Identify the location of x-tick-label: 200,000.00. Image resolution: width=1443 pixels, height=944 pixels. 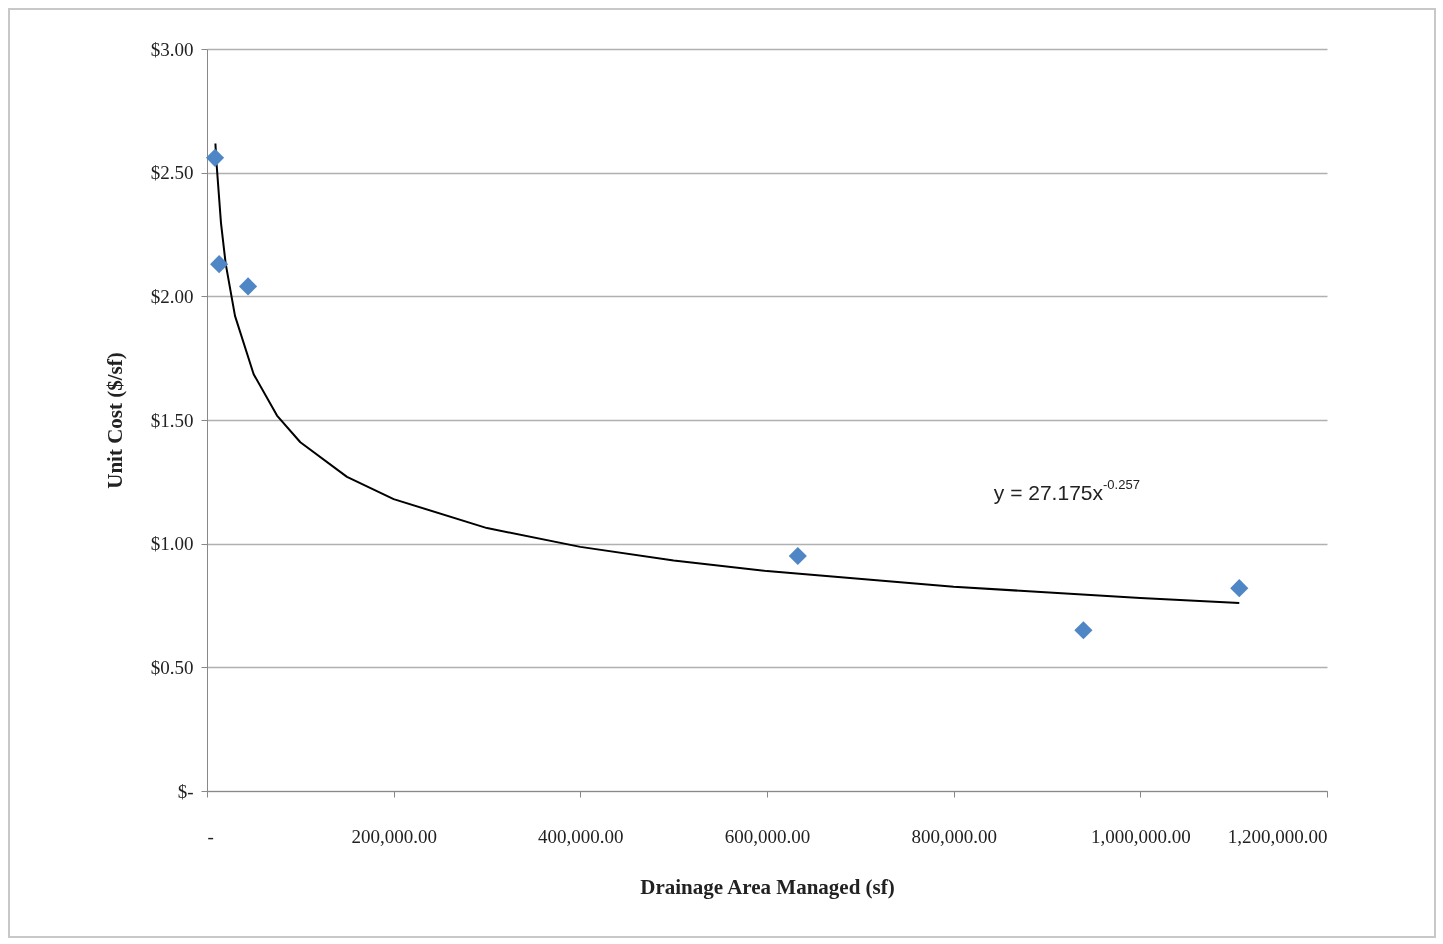
(394, 836).